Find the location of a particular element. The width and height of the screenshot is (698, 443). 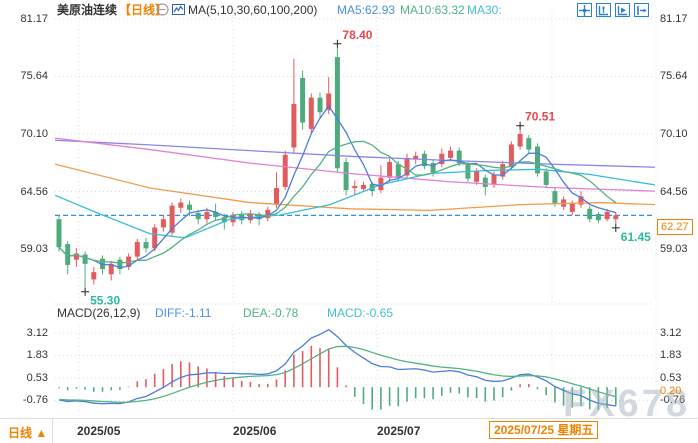

collapse-icon is located at coordinates (162, 11).